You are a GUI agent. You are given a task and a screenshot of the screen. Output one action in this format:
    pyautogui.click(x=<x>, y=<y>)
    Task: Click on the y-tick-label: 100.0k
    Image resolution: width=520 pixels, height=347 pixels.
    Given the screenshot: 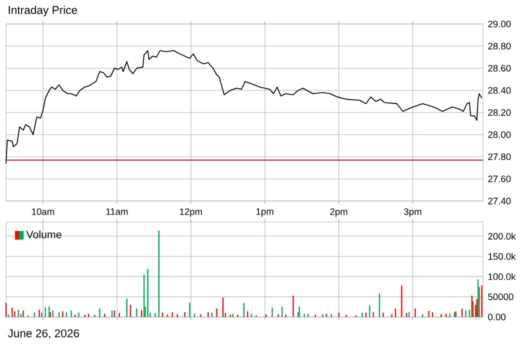 What is the action you would take?
    pyautogui.click(x=502, y=276)
    